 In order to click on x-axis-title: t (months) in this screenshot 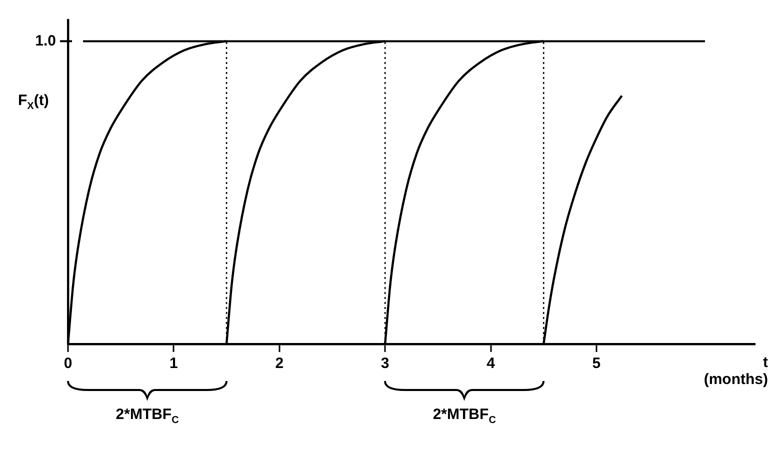, I will do `click(735, 371)`.